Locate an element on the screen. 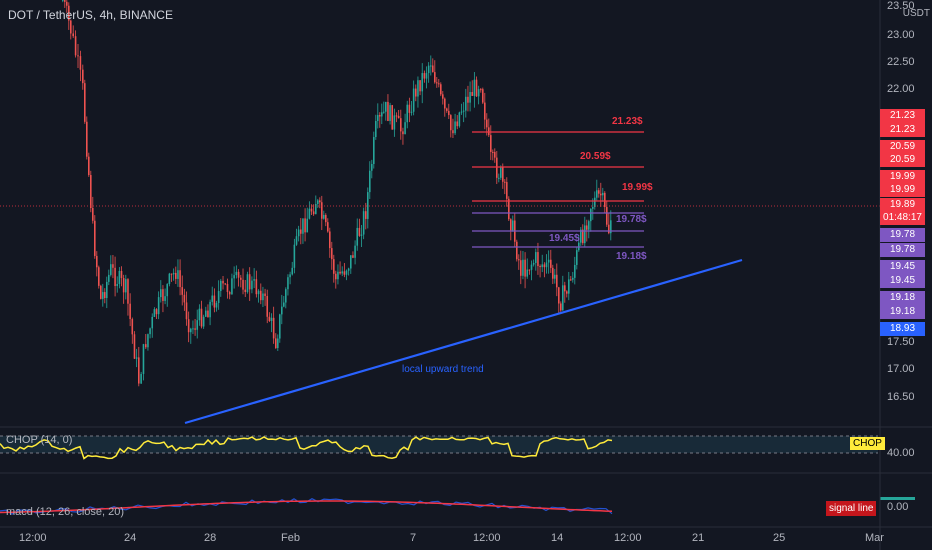  price-badge: 19.89 is located at coordinates (902, 205).